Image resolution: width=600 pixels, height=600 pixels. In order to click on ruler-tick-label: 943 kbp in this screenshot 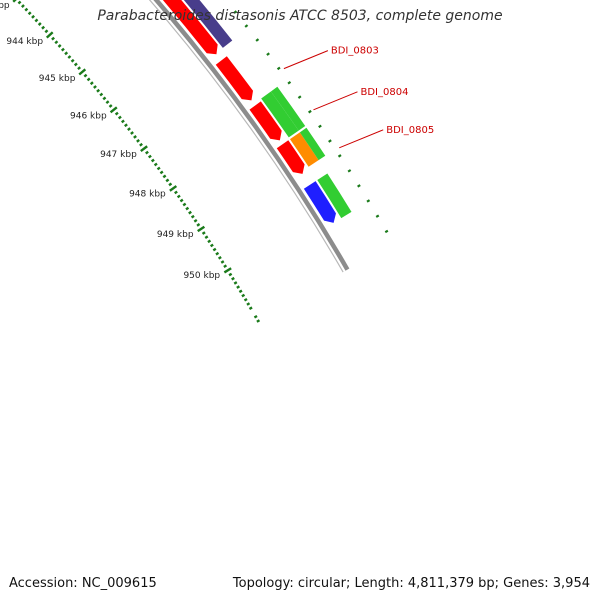, I will do `click(5, 6)`.